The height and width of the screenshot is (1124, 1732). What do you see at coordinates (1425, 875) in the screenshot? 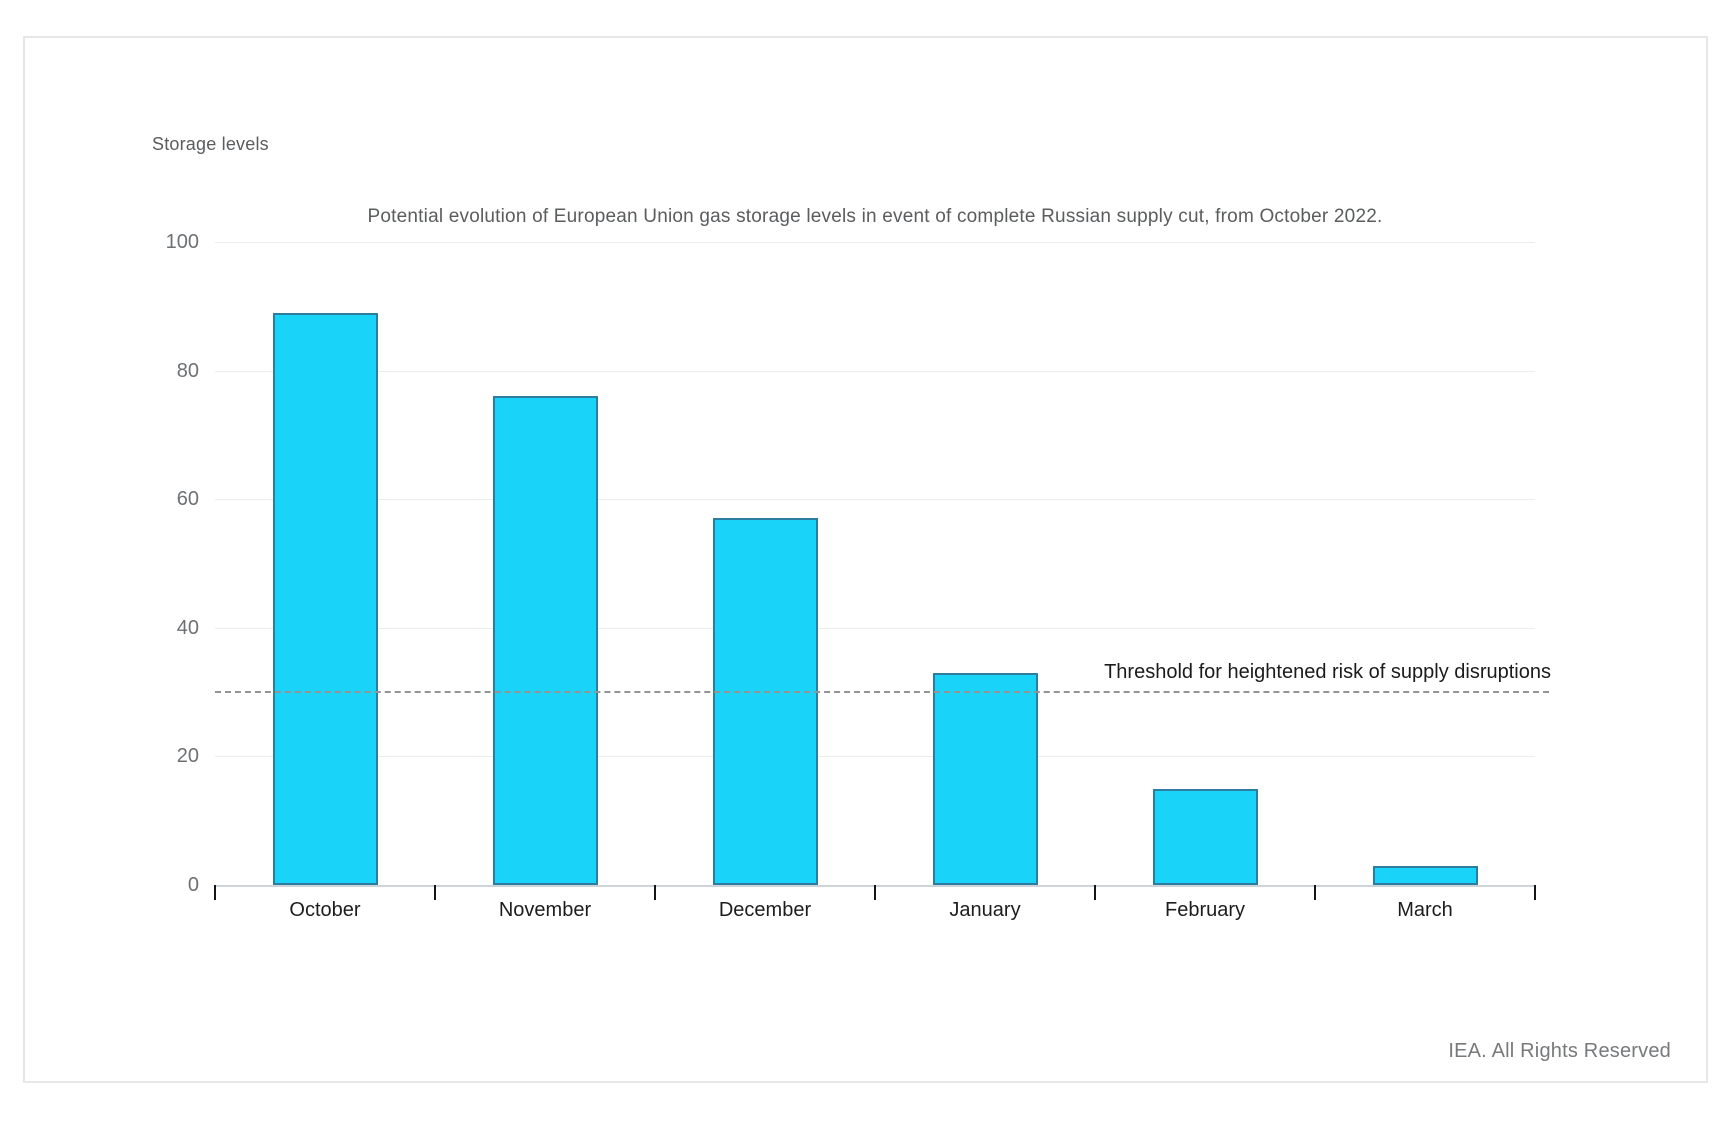
I see `bar-march` at bounding box center [1425, 875].